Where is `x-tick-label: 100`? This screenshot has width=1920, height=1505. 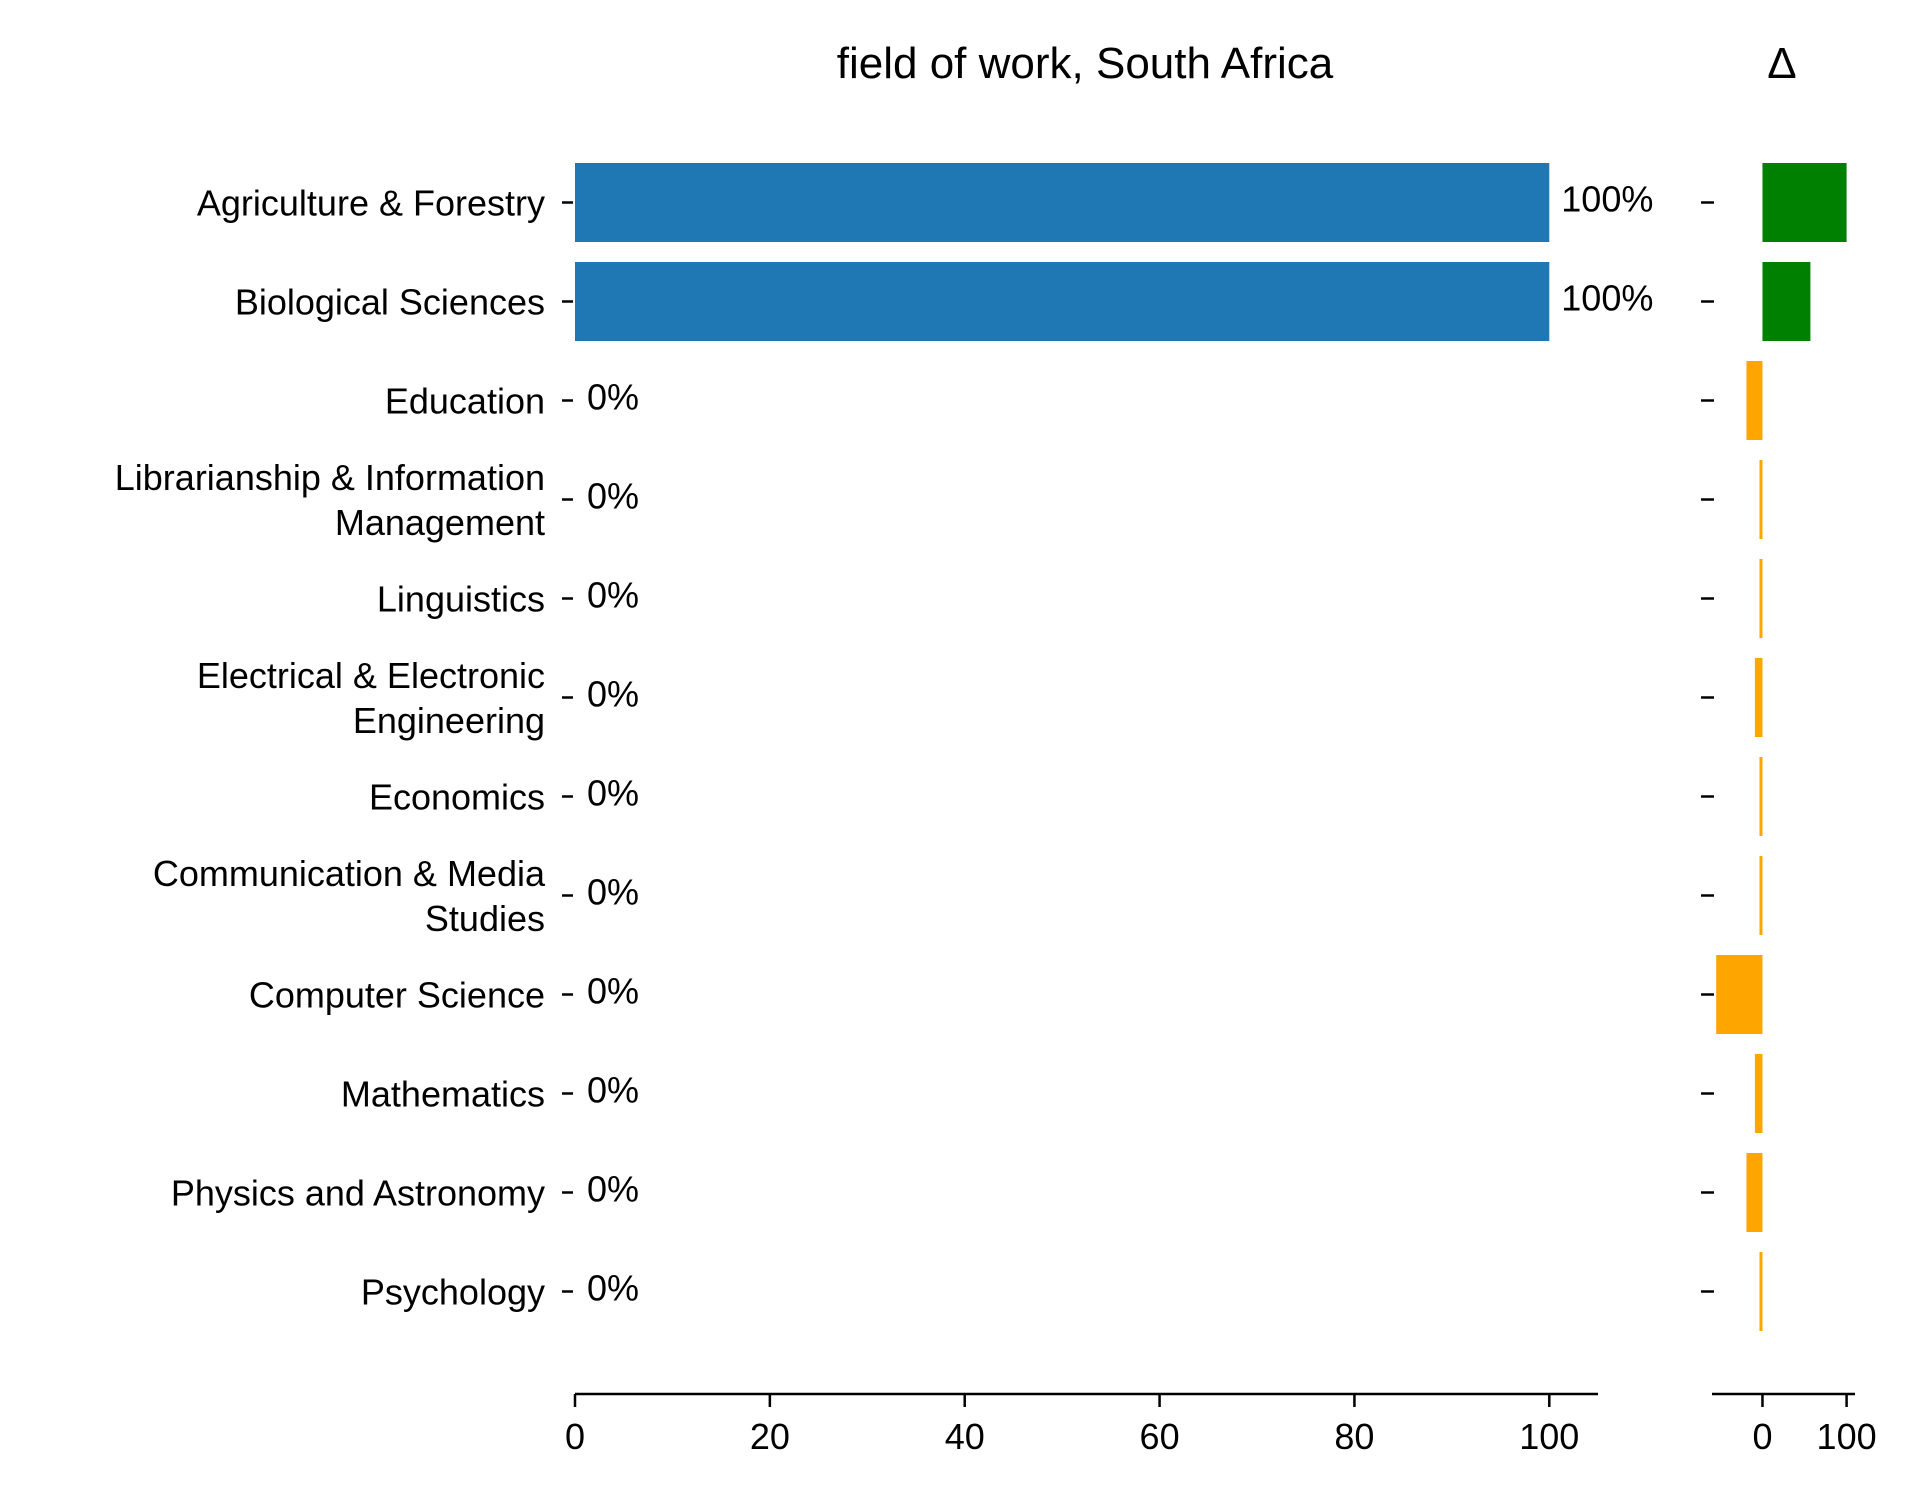
x-tick-label: 100 is located at coordinates (1549, 1436).